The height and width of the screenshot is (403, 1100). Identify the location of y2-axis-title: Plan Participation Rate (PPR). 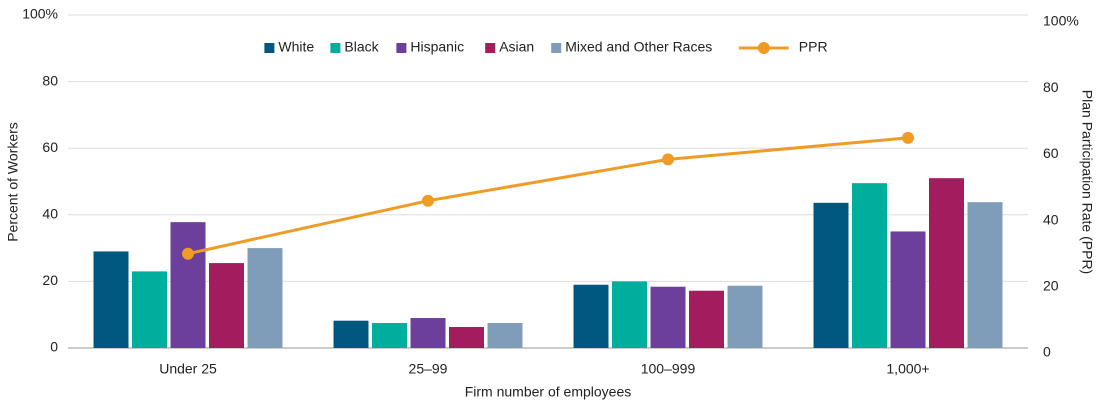
(1087, 182).